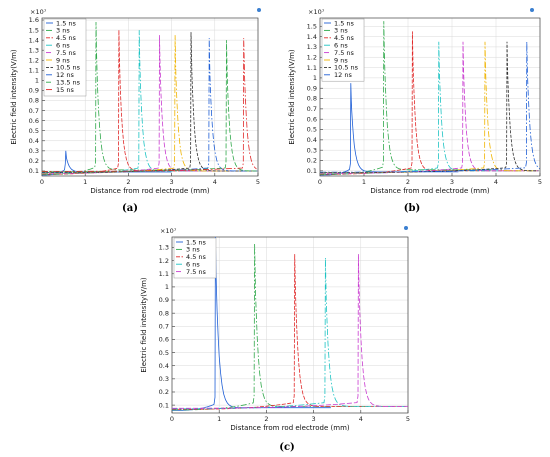 The image size is (550, 457). What do you see at coordinates (312, 150) in the screenshot?
I see `y-tick-label: 0.3` at bounding box center [312, 150].